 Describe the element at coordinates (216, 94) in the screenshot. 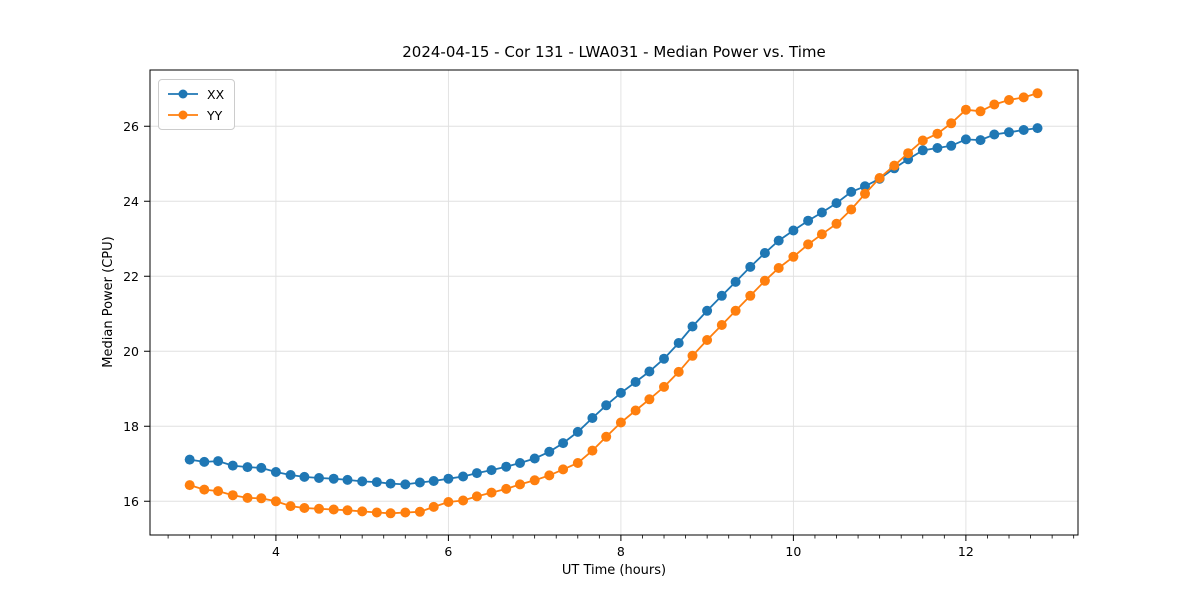

I see `legend-label-xx: XX` at that location.